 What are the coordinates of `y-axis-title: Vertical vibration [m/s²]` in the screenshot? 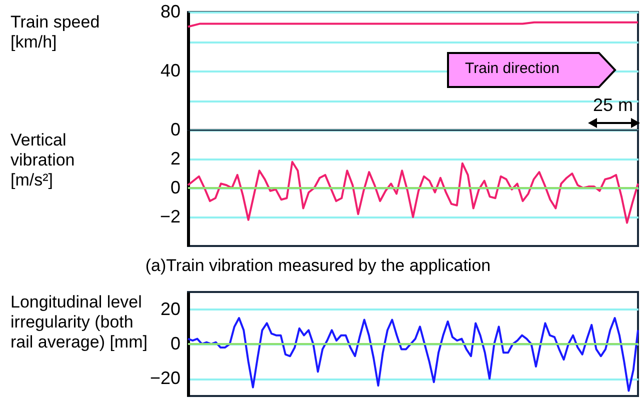 It's located at (42, 160).